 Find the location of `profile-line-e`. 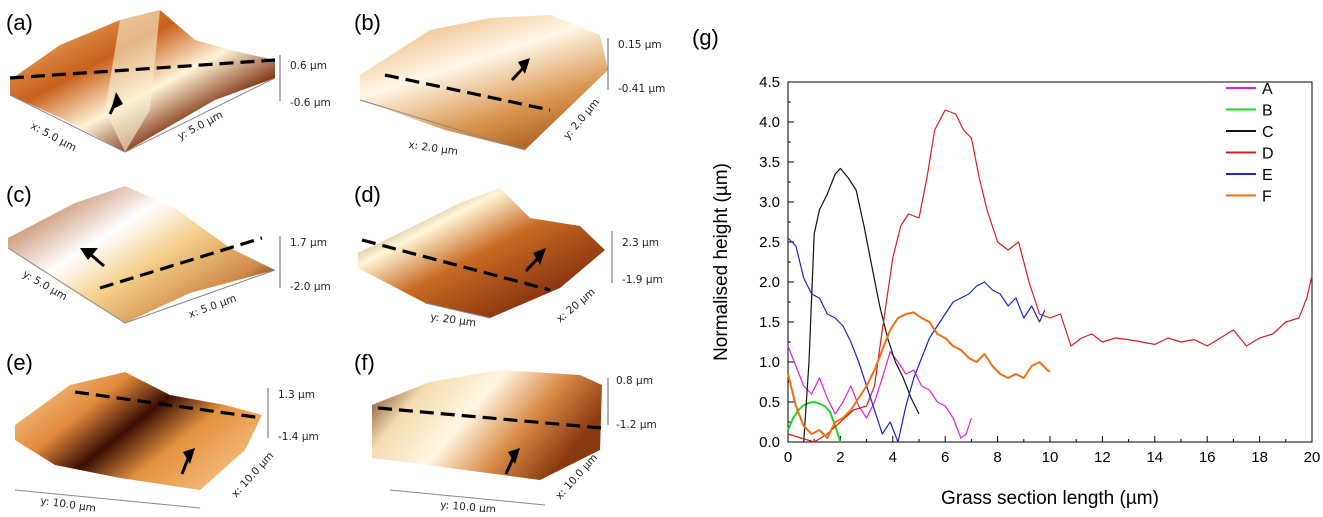

profile-line-e is located at coordinates (168, 405).